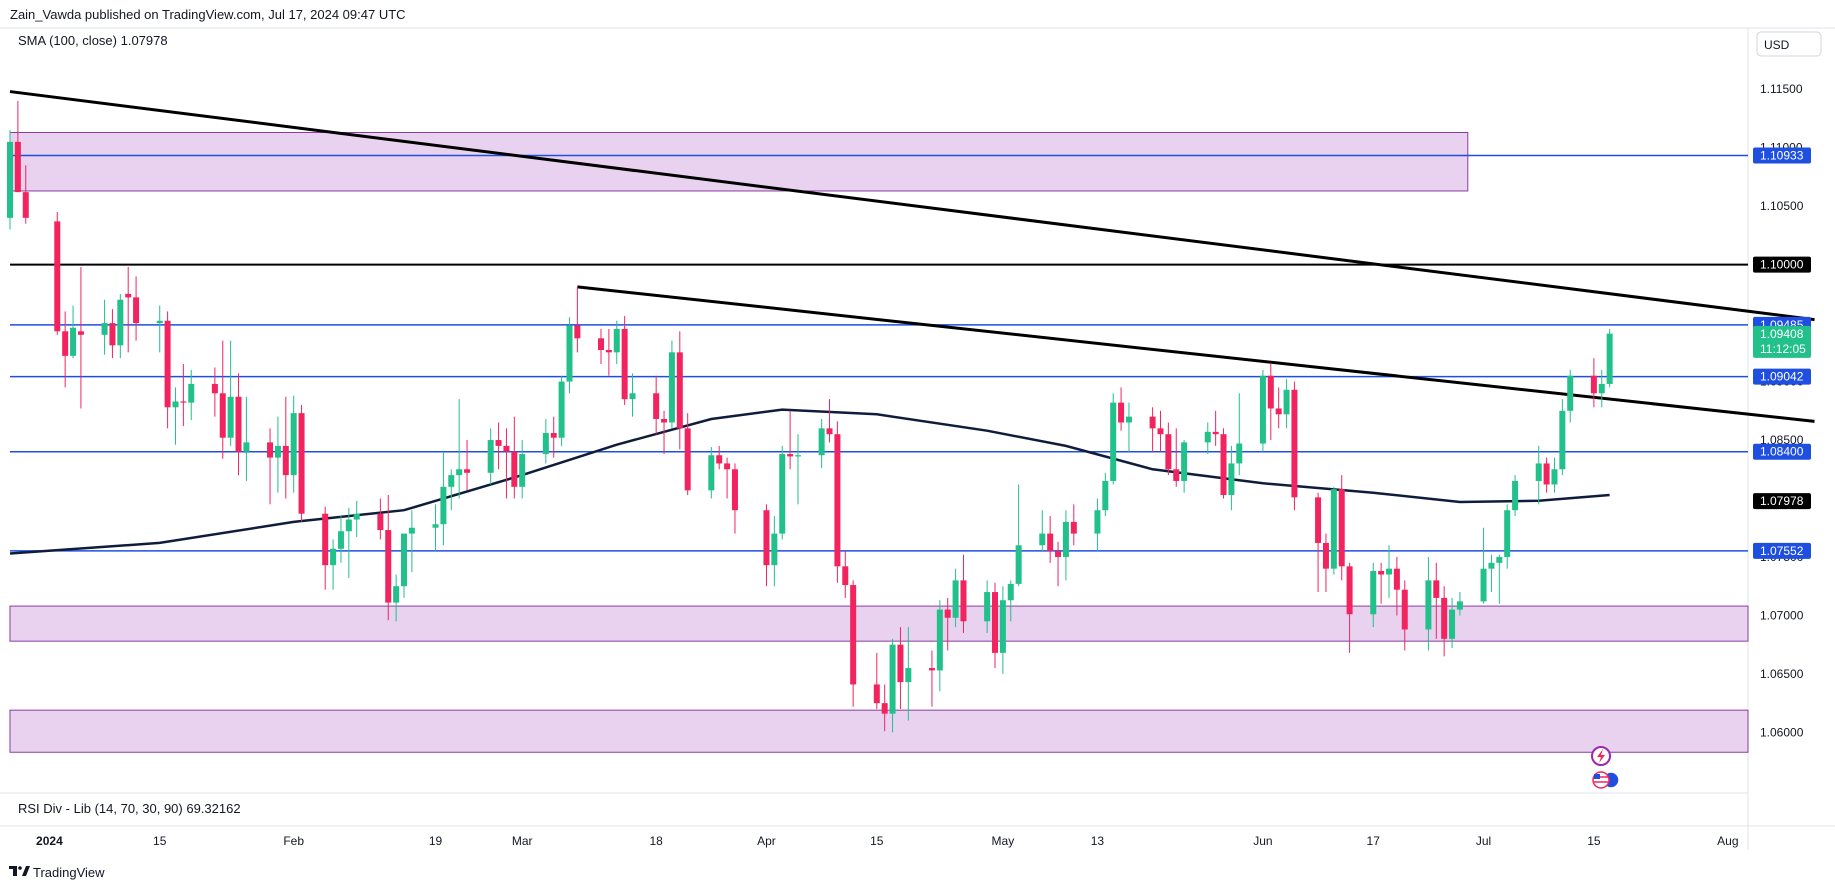 The image size is (1835, 896). Describe the element at coordinates (93, 40) in the screenshot. I see `sma-legend: SMA (100, close) 1.07978` at that location.